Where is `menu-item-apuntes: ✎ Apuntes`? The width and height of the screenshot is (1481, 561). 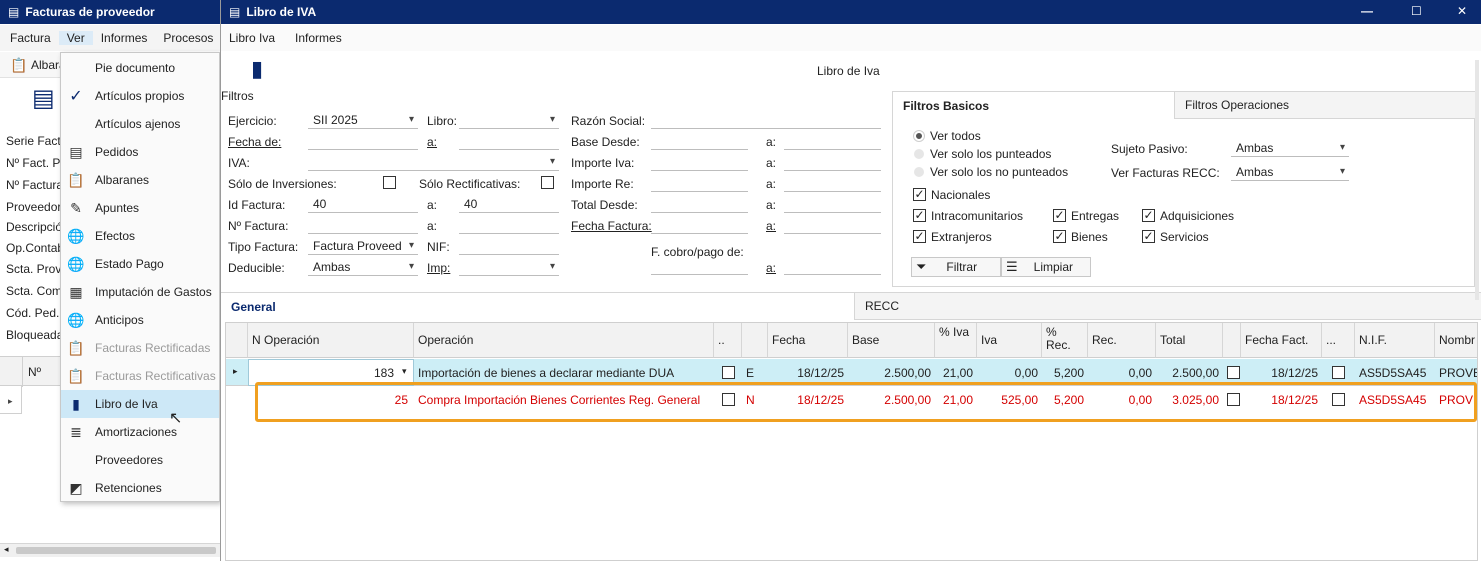
menu-item-apuntes: ✎ Apuntes is located at coordinates (140, 208).